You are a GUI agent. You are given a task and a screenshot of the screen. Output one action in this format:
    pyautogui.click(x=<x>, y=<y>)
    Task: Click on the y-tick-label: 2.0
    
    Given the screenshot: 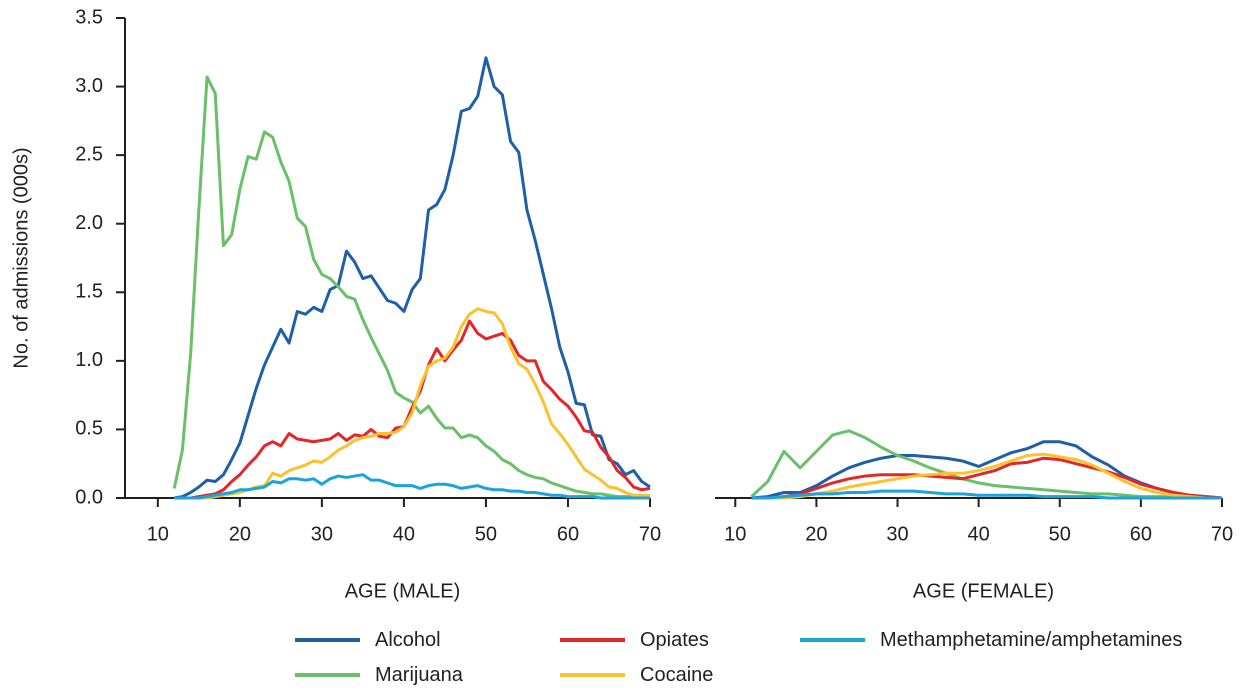 What is the action you would take?
    pyautogui.click(x=89, y=223)
    